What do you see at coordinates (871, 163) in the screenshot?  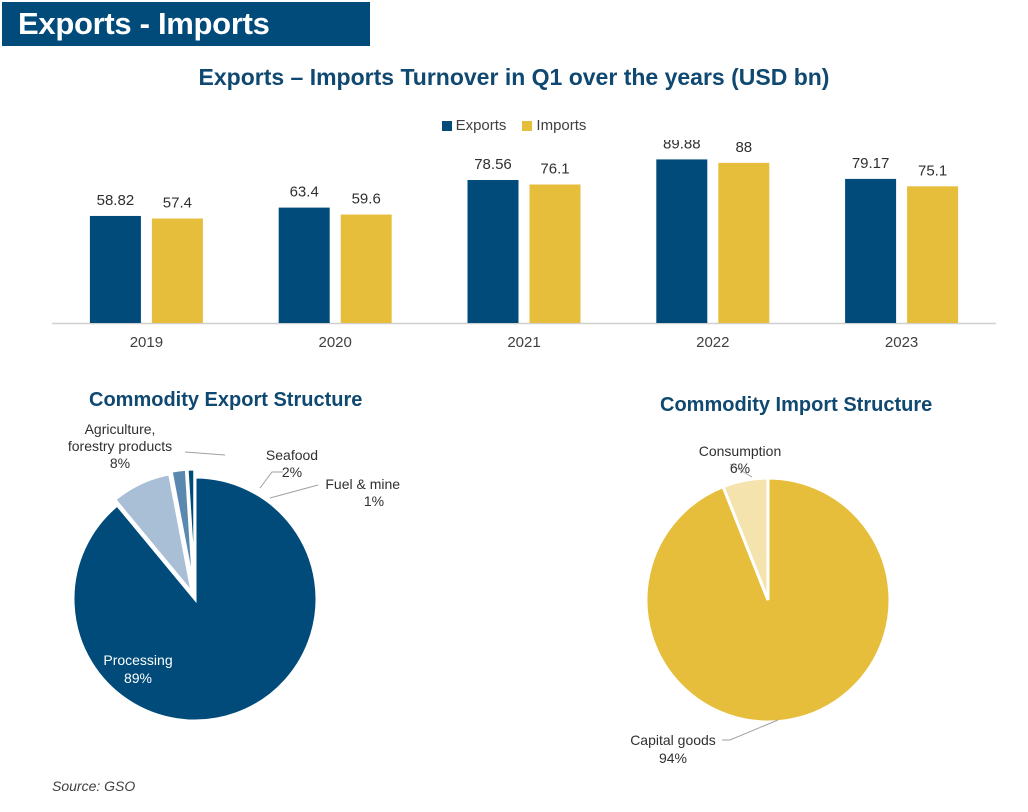 I see `data-label-exports-2023: 79.17` at bounding box center [871, 163].